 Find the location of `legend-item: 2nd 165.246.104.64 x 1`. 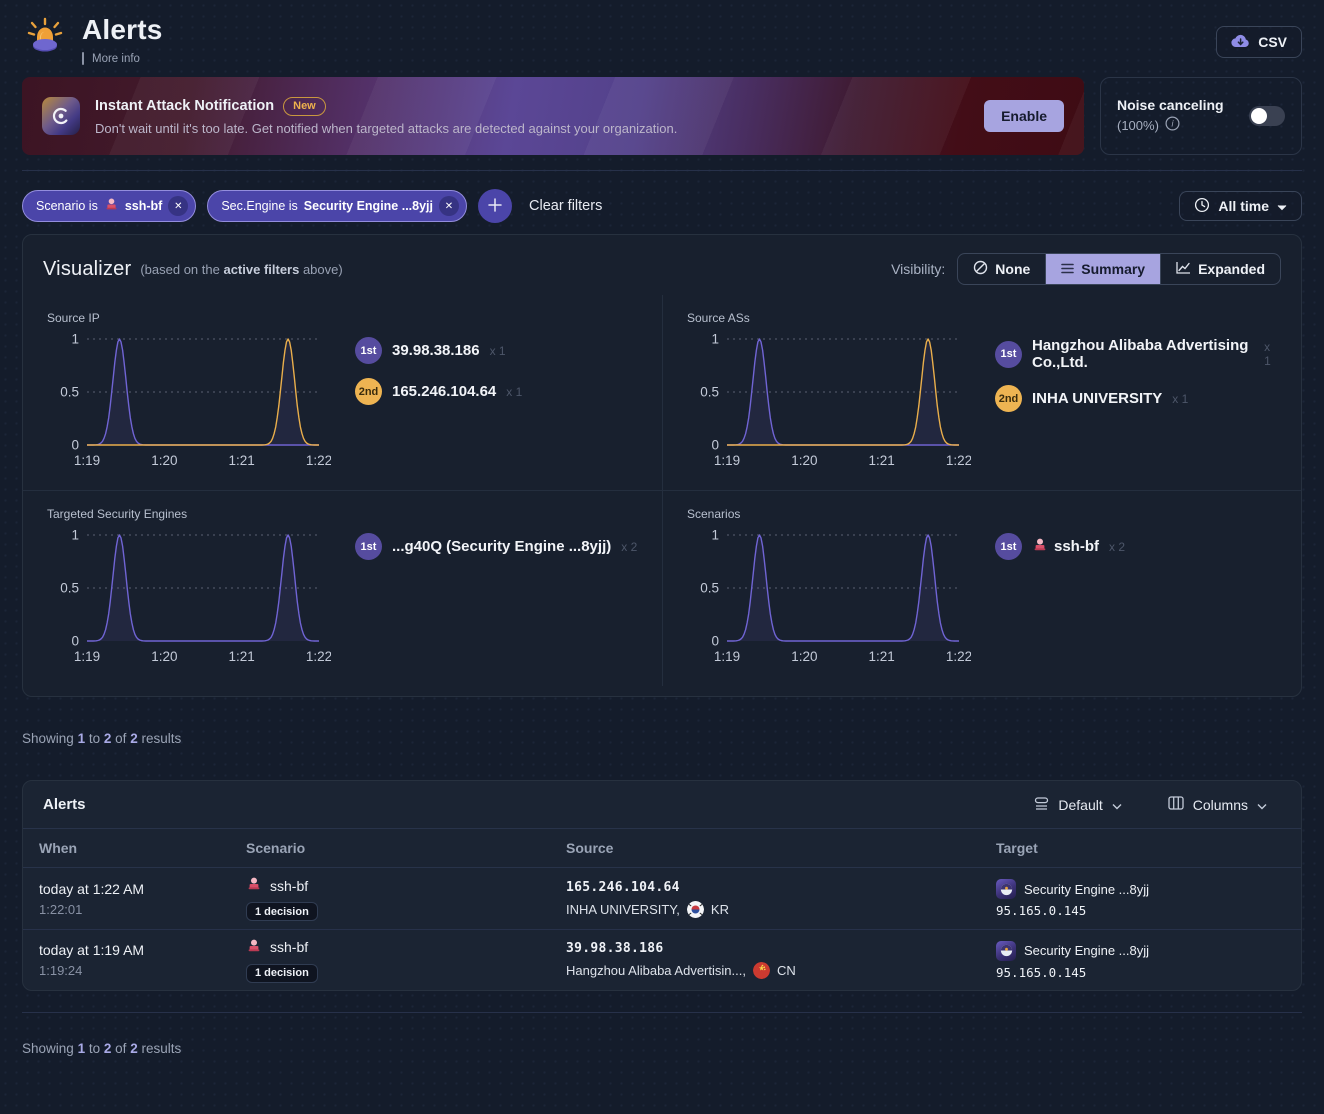

legend-item: 2nd 165.246.104.64 x 1 is located at coordinates (438, 391).